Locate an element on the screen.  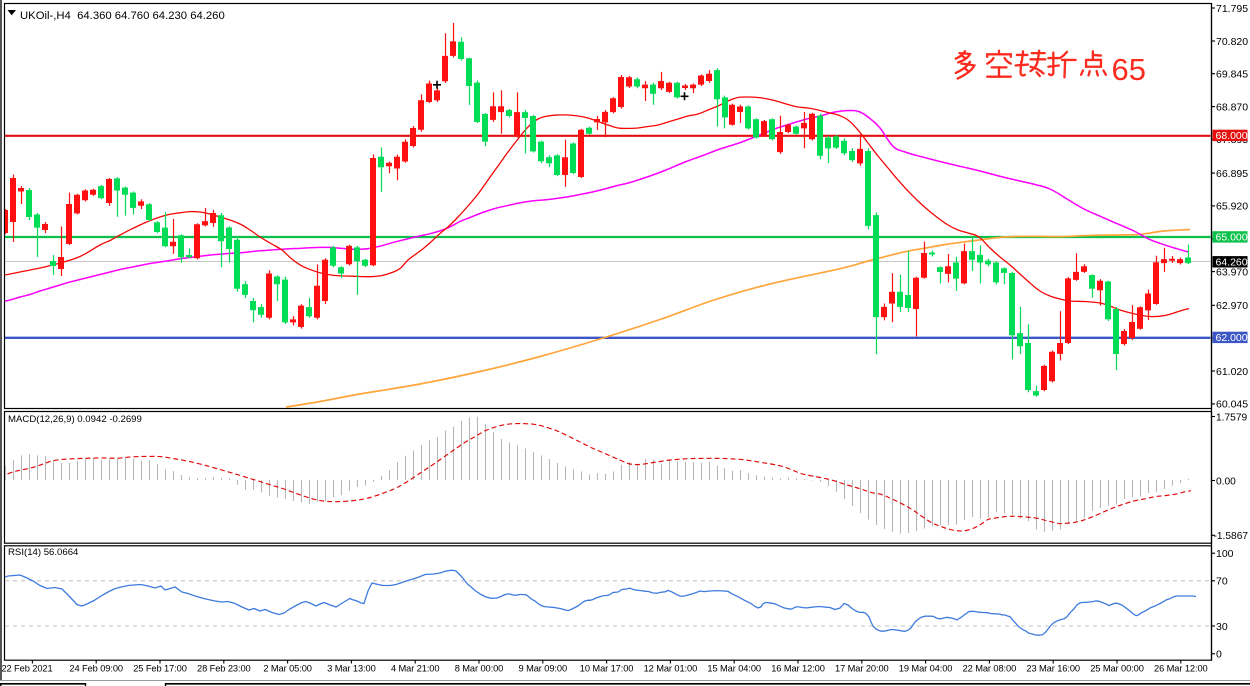
svg-text: 62.970 is located at coordinates (1232, 306).